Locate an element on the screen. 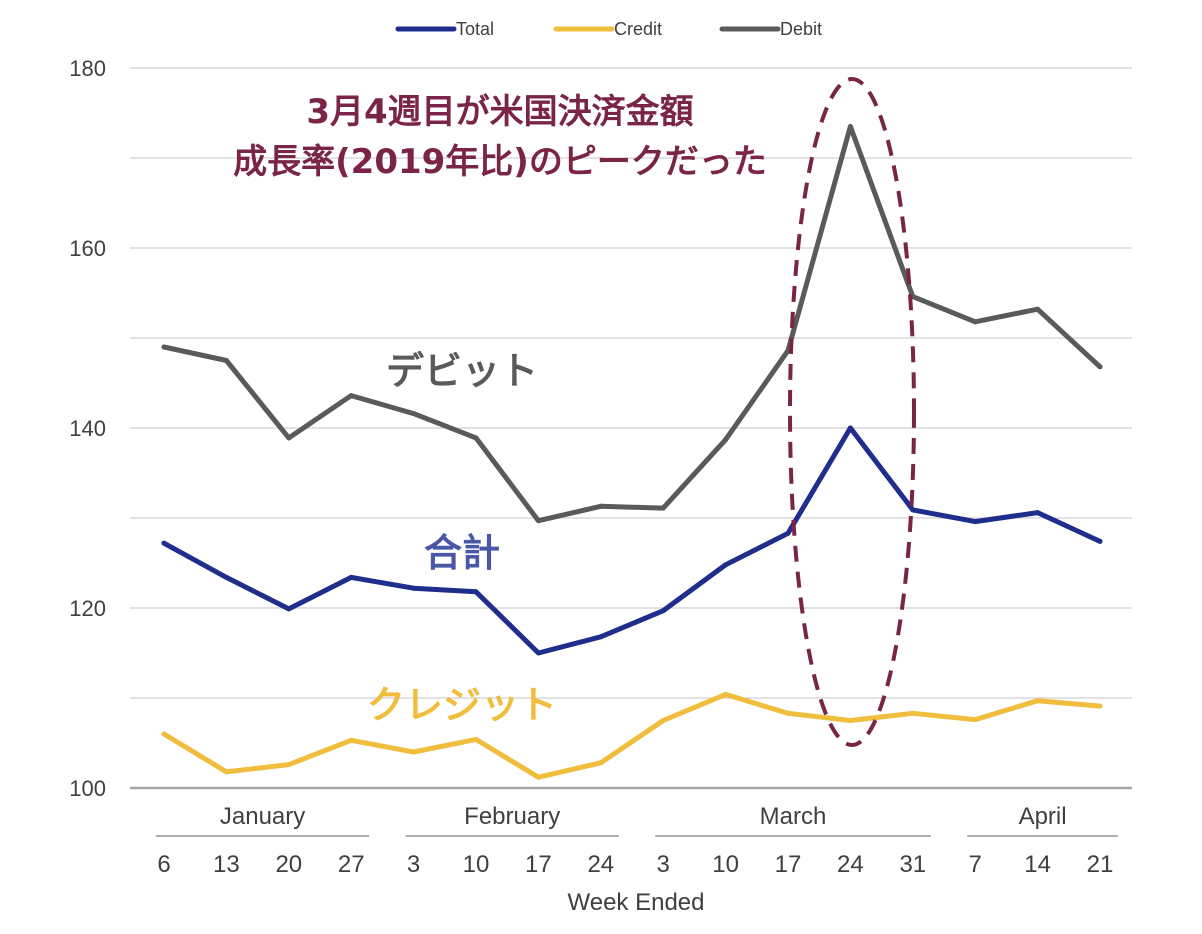 The width and height of the screenshot is (1202, 934). y-tick-label: 120 is located at coordinates (87, 608).